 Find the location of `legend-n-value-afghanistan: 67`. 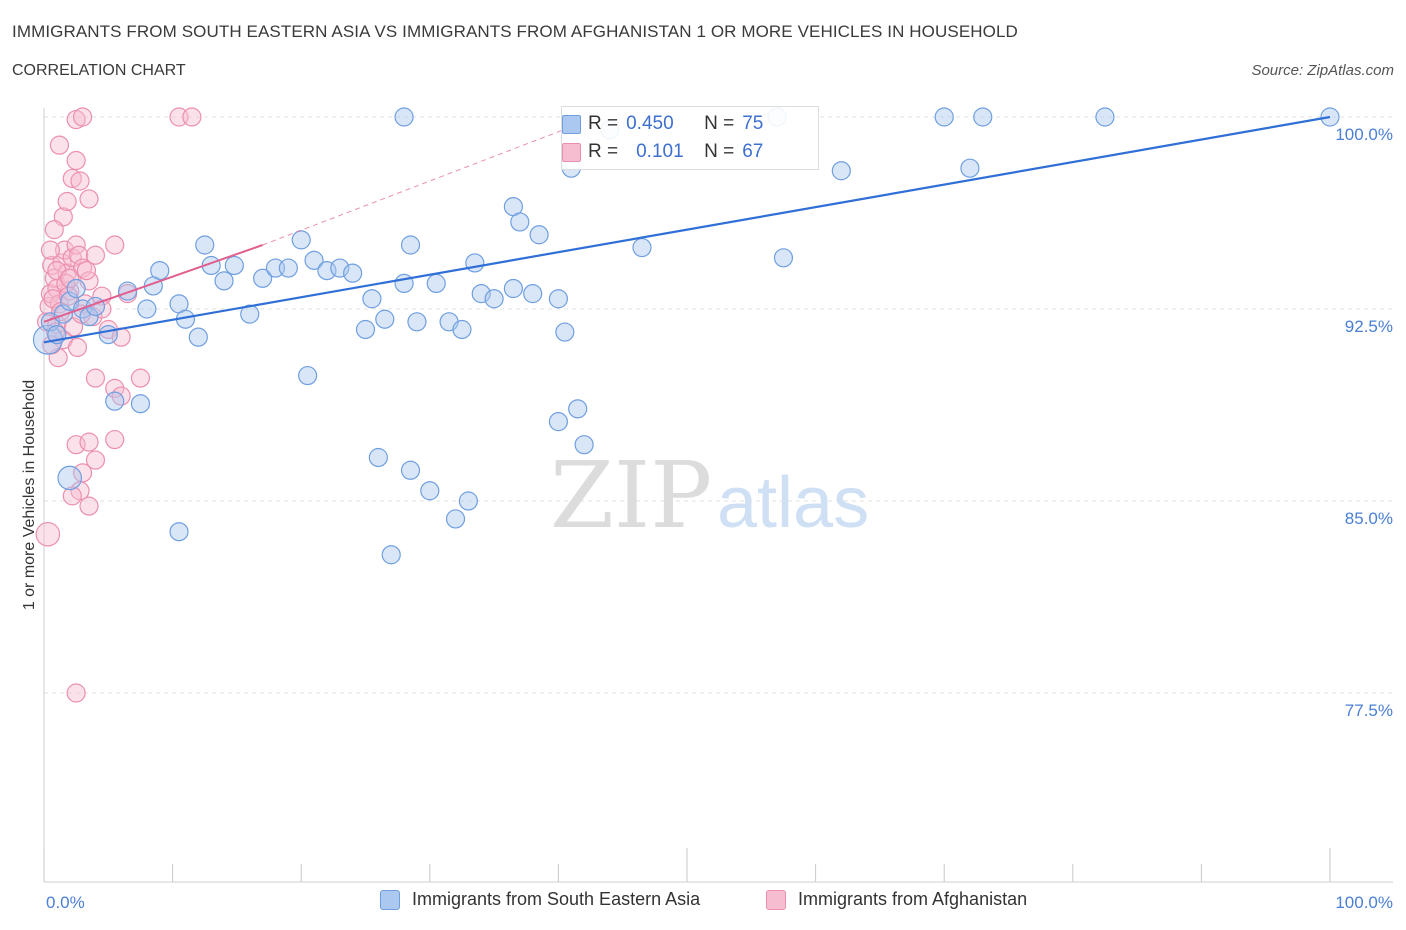

legend-n-value-afghanistan: 67 is located at coordinates (753, 151).